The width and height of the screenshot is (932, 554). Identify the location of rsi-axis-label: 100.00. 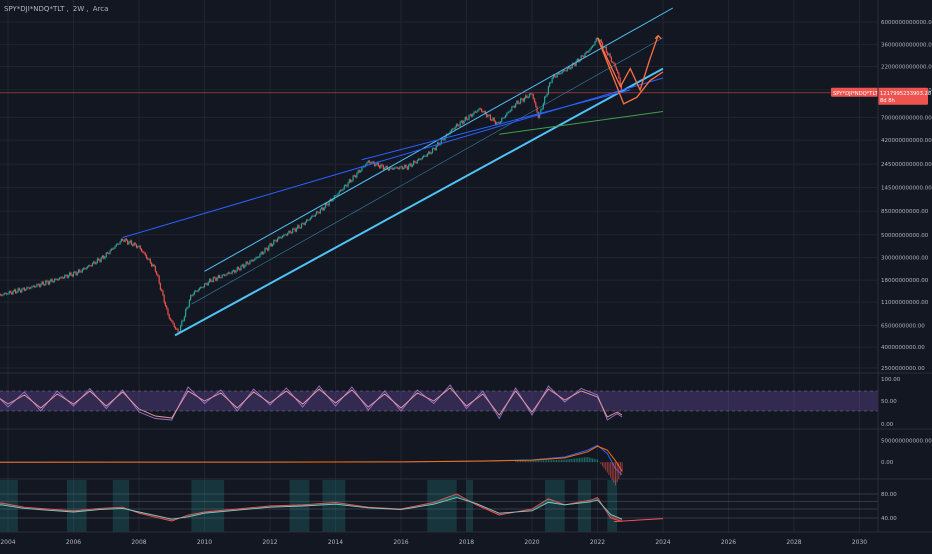
(891, 380).